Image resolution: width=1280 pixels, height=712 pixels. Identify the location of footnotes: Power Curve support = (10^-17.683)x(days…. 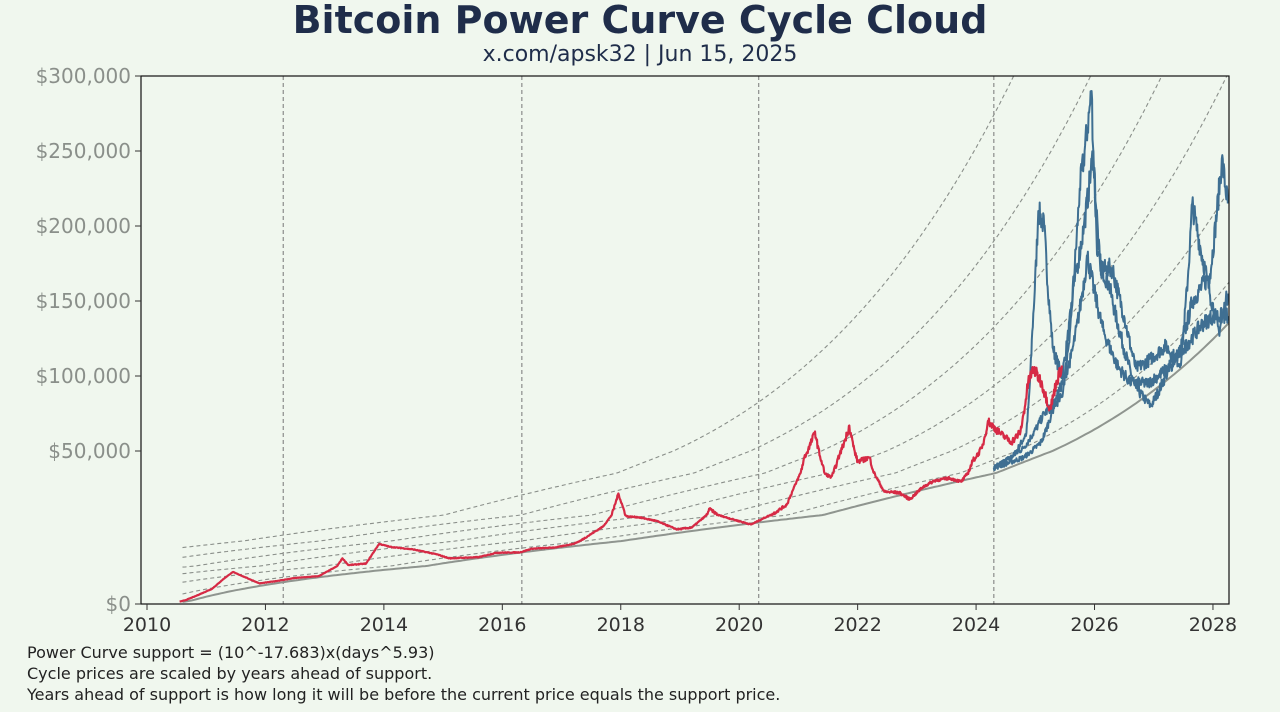
(403, 673).